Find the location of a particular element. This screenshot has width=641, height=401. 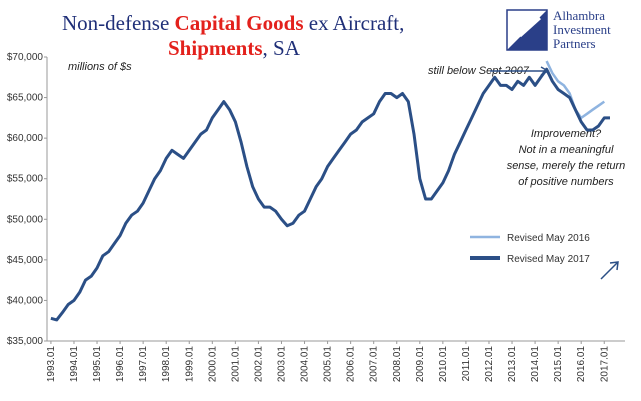

x-tick-label: 2015.01 is located at coordinates (558, 364).